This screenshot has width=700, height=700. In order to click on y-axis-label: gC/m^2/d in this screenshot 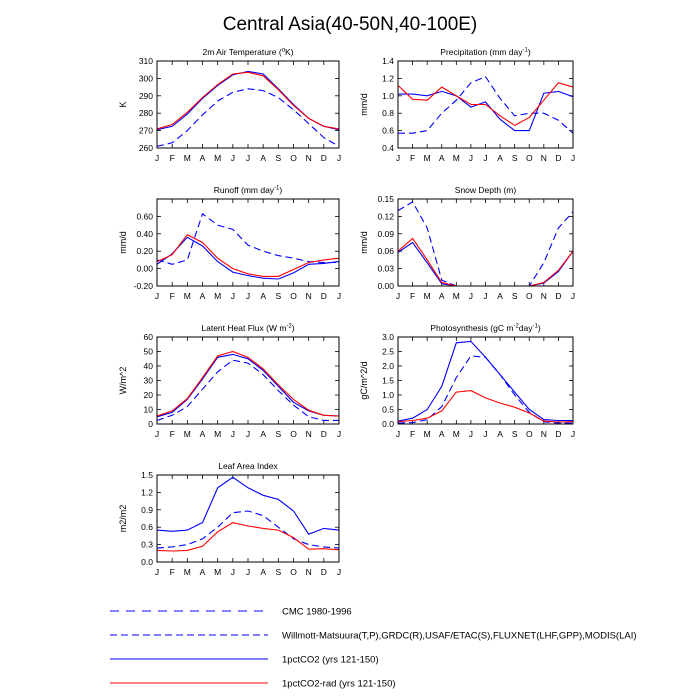, I will do `click(364, 380)`.